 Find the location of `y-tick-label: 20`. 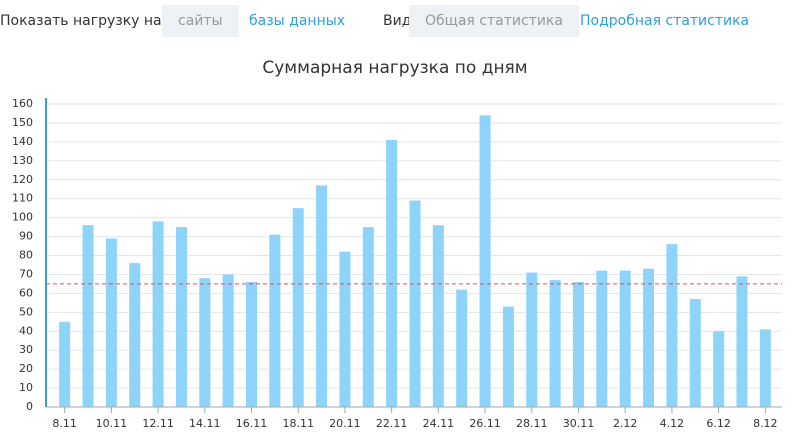

y-tick-label: 20 is located at coordinates (26, 368).